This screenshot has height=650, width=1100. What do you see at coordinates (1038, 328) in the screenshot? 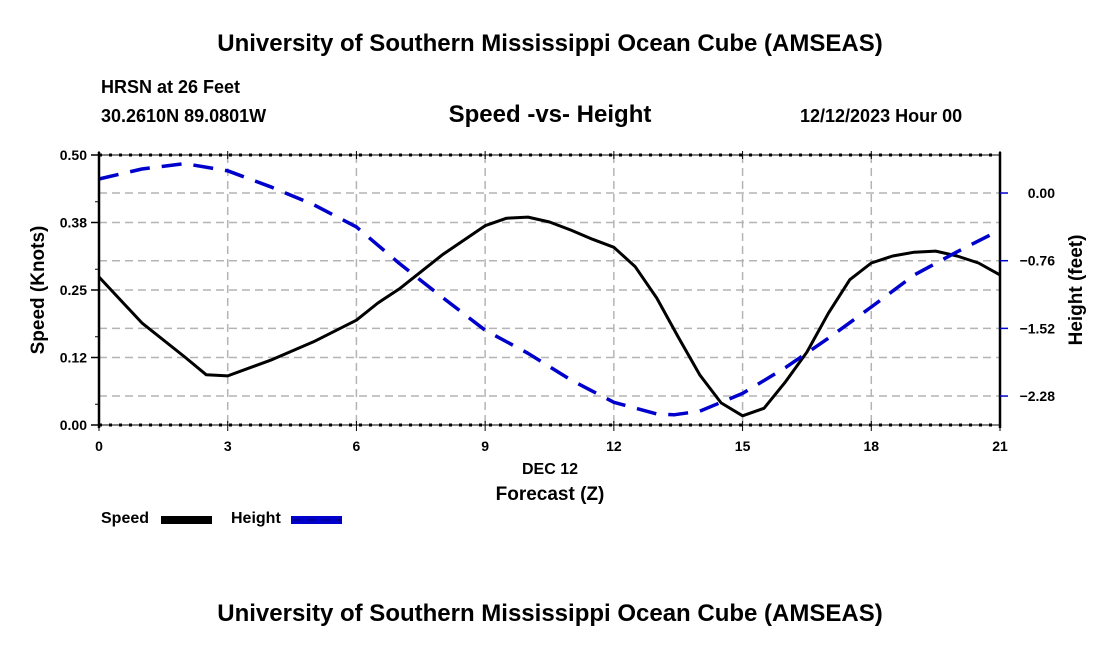
I see `y2-tick-label: −1.52` at bounding box center [1038, 328].